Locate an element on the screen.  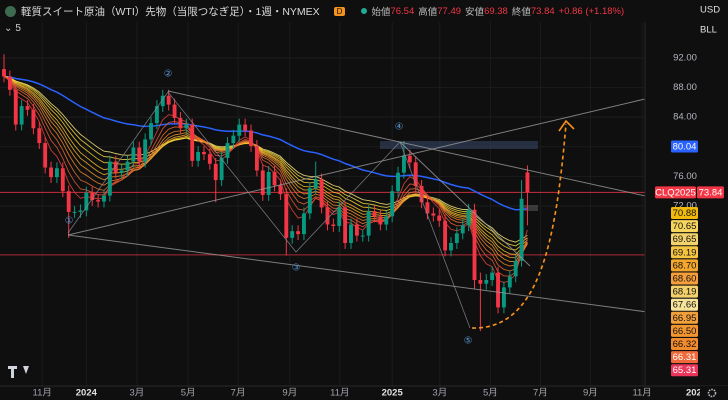
indicator-toggle: ⌄ 5 is located at coordinates (12, 28).